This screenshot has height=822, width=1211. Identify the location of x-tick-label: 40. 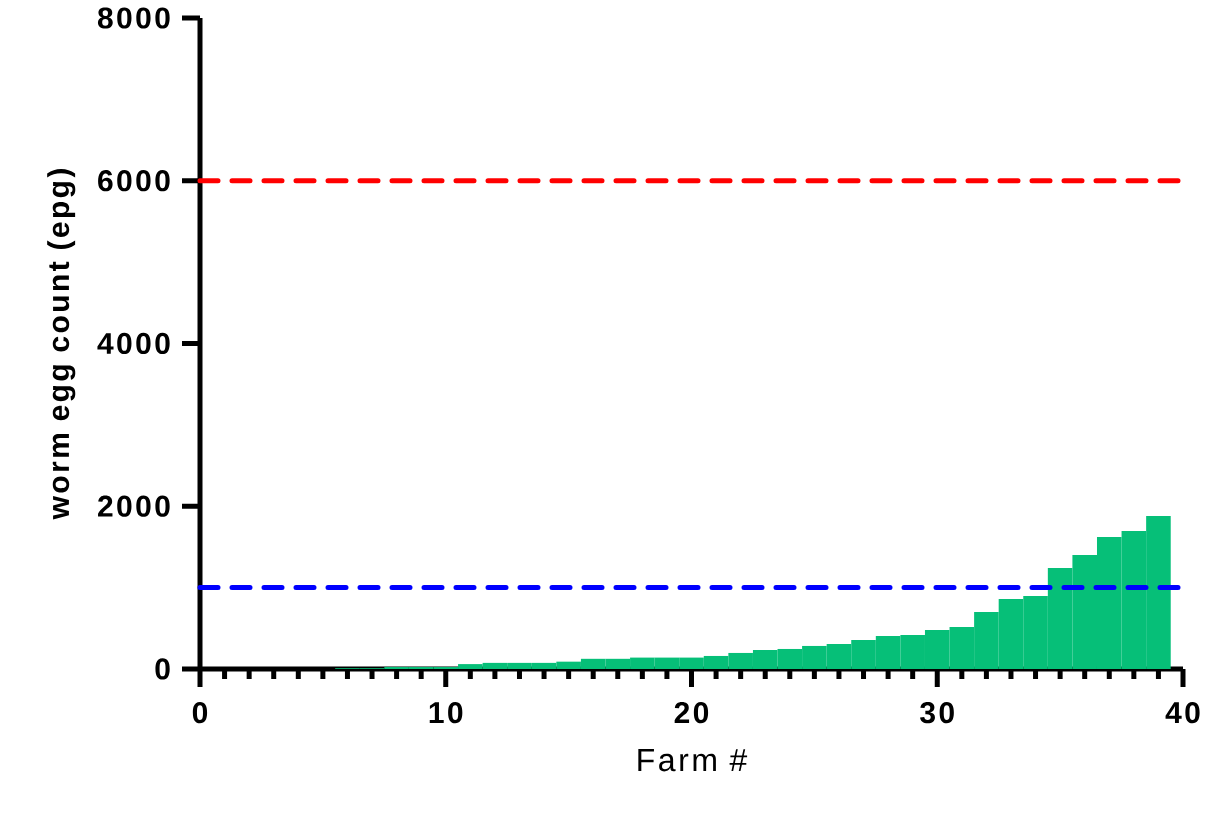
(1182, 713).